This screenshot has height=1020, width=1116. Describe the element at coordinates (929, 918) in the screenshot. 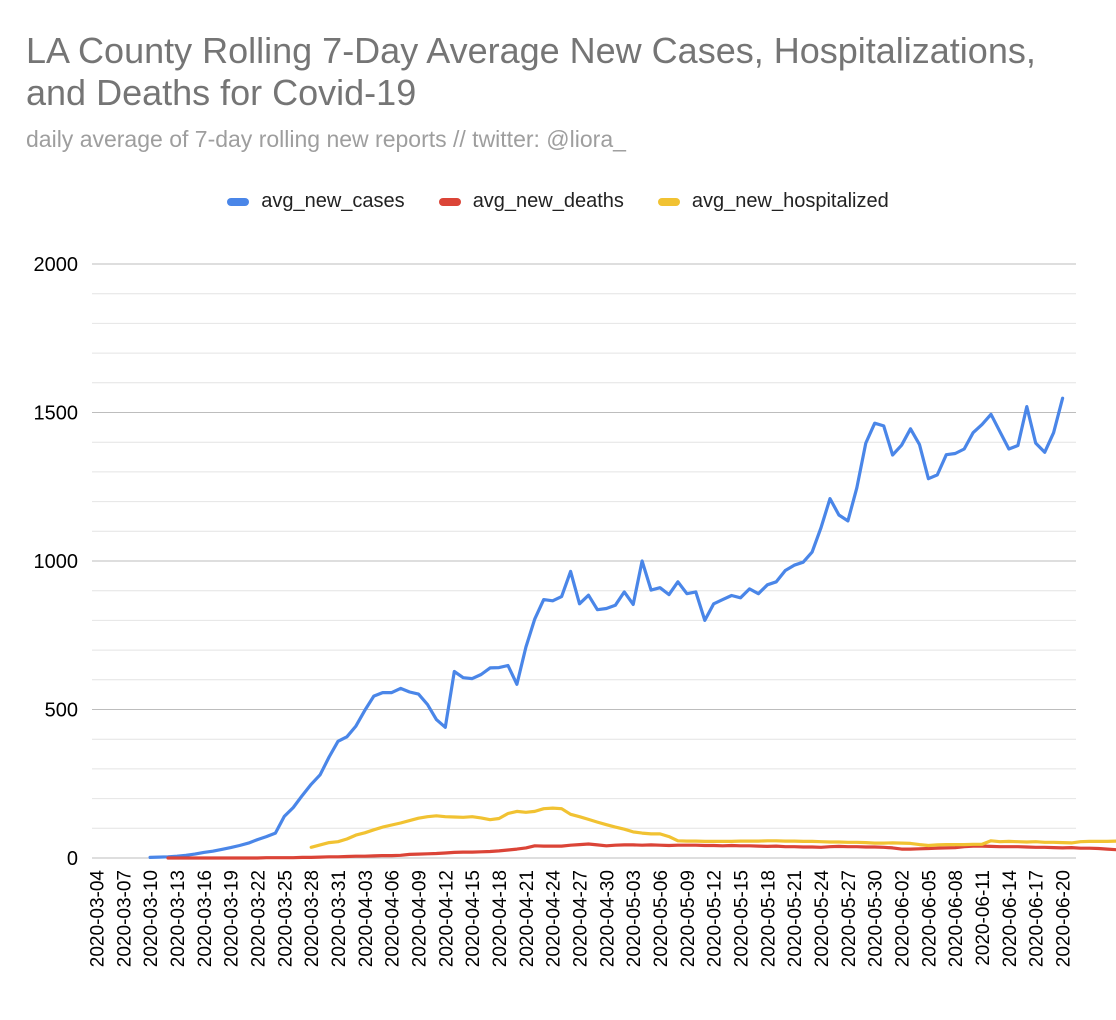

I see `x-tick-label: 2020-06-05` at that location.